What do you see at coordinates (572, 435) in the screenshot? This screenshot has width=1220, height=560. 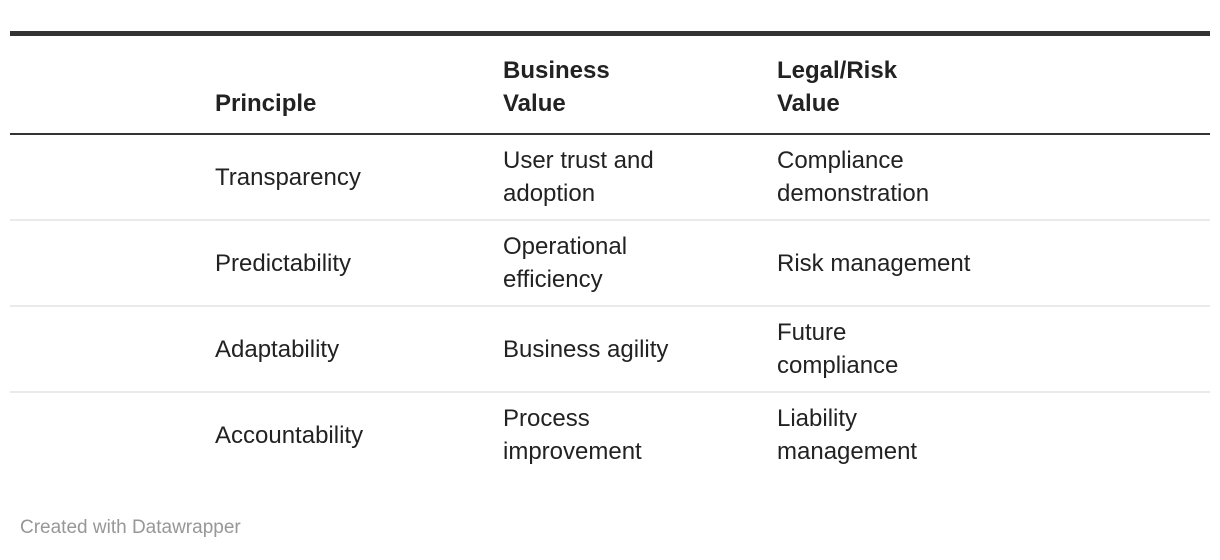 I see `table-cell-business-value: Process improvement` at bounding box center [572, 435].